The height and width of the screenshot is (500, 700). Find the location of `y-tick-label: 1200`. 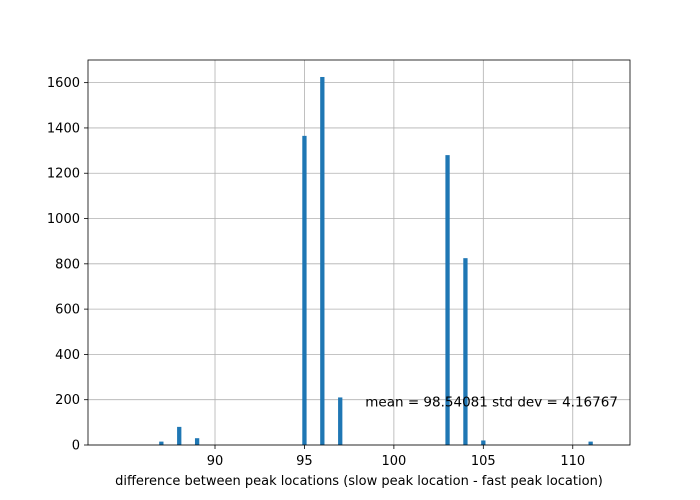

y-tick-label: 1200 is located at coordinates (63, 174).